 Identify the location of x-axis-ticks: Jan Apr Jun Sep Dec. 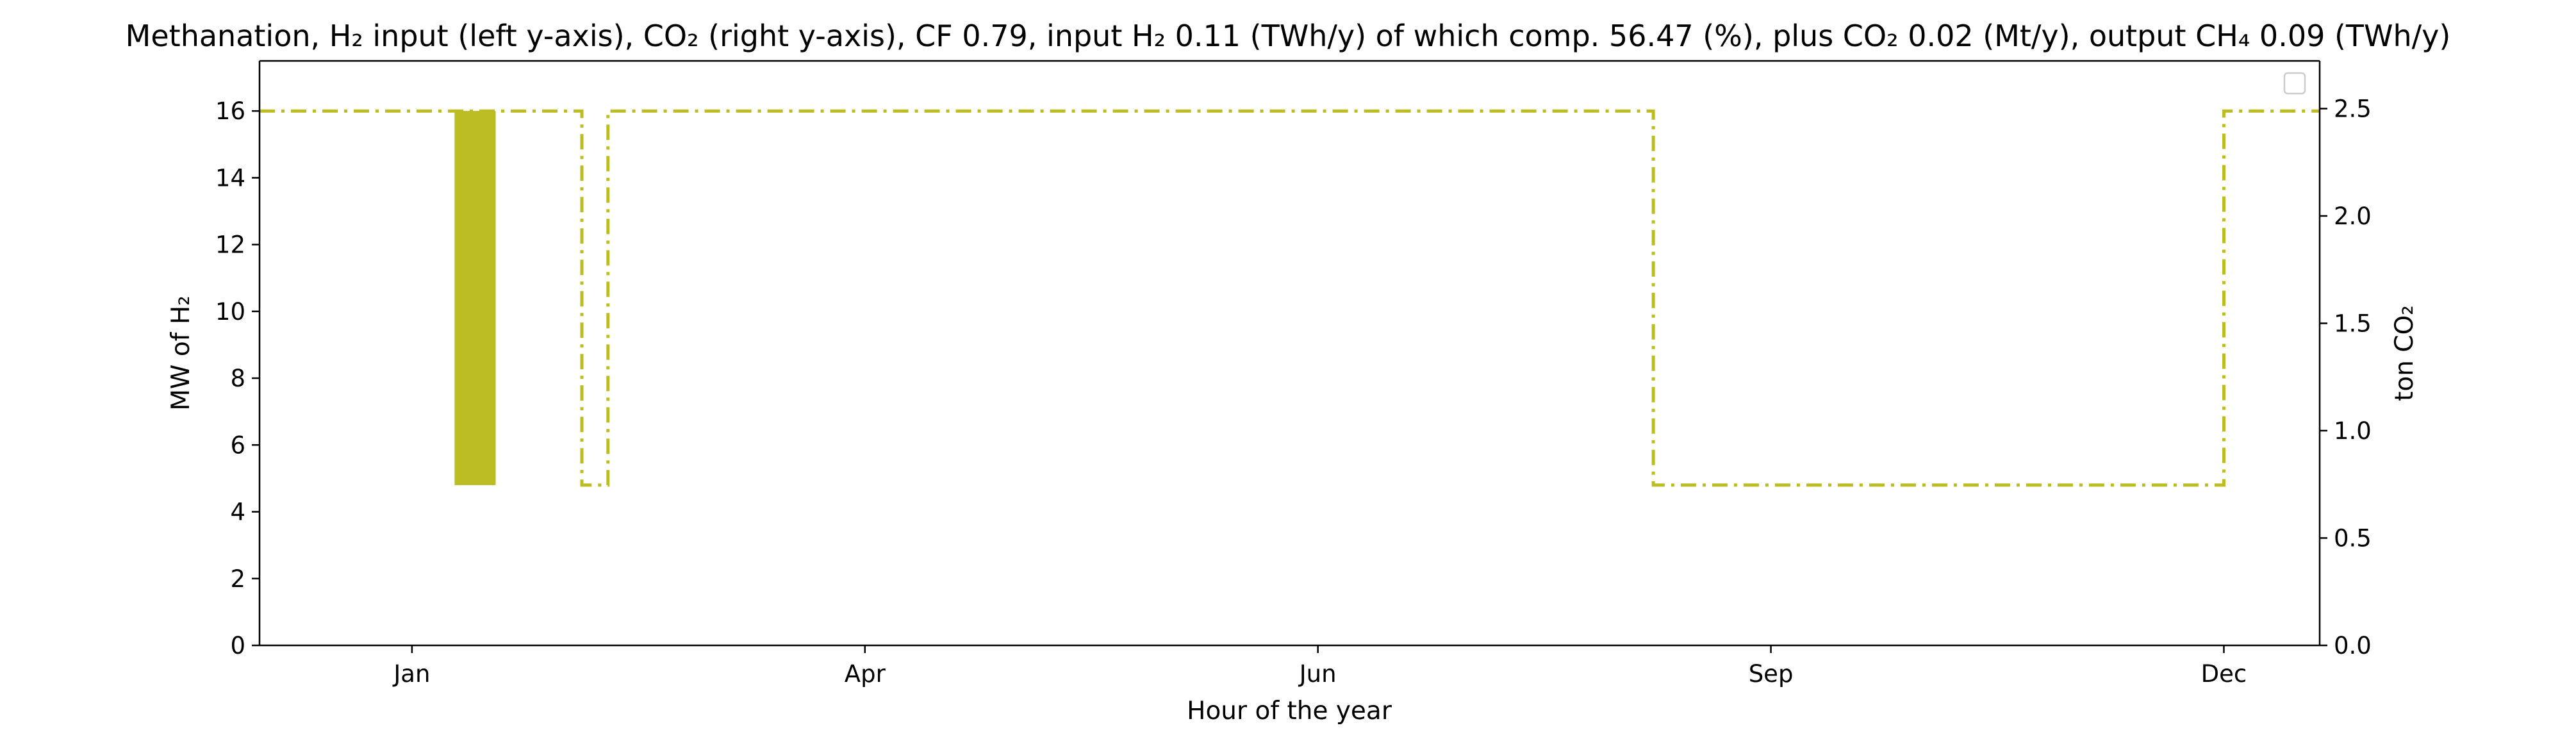
(1319, 666).